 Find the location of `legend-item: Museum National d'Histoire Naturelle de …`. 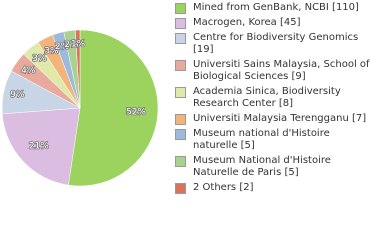

legend-item: Museum National d'Histoire Naturelle de … is located at coordinates (275, 167).